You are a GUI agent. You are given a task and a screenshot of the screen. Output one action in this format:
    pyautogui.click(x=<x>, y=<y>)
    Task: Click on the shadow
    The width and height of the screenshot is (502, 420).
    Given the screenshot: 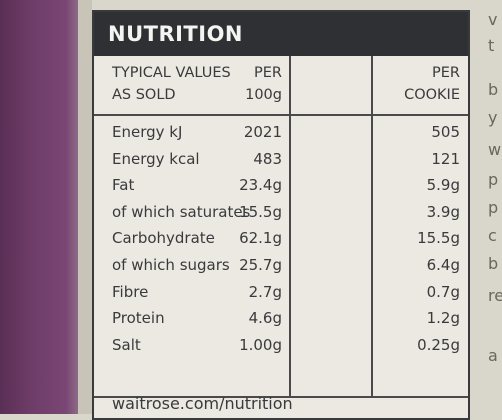 What is the action you would take?
    pyautogui.click(x=85, y=207)
    